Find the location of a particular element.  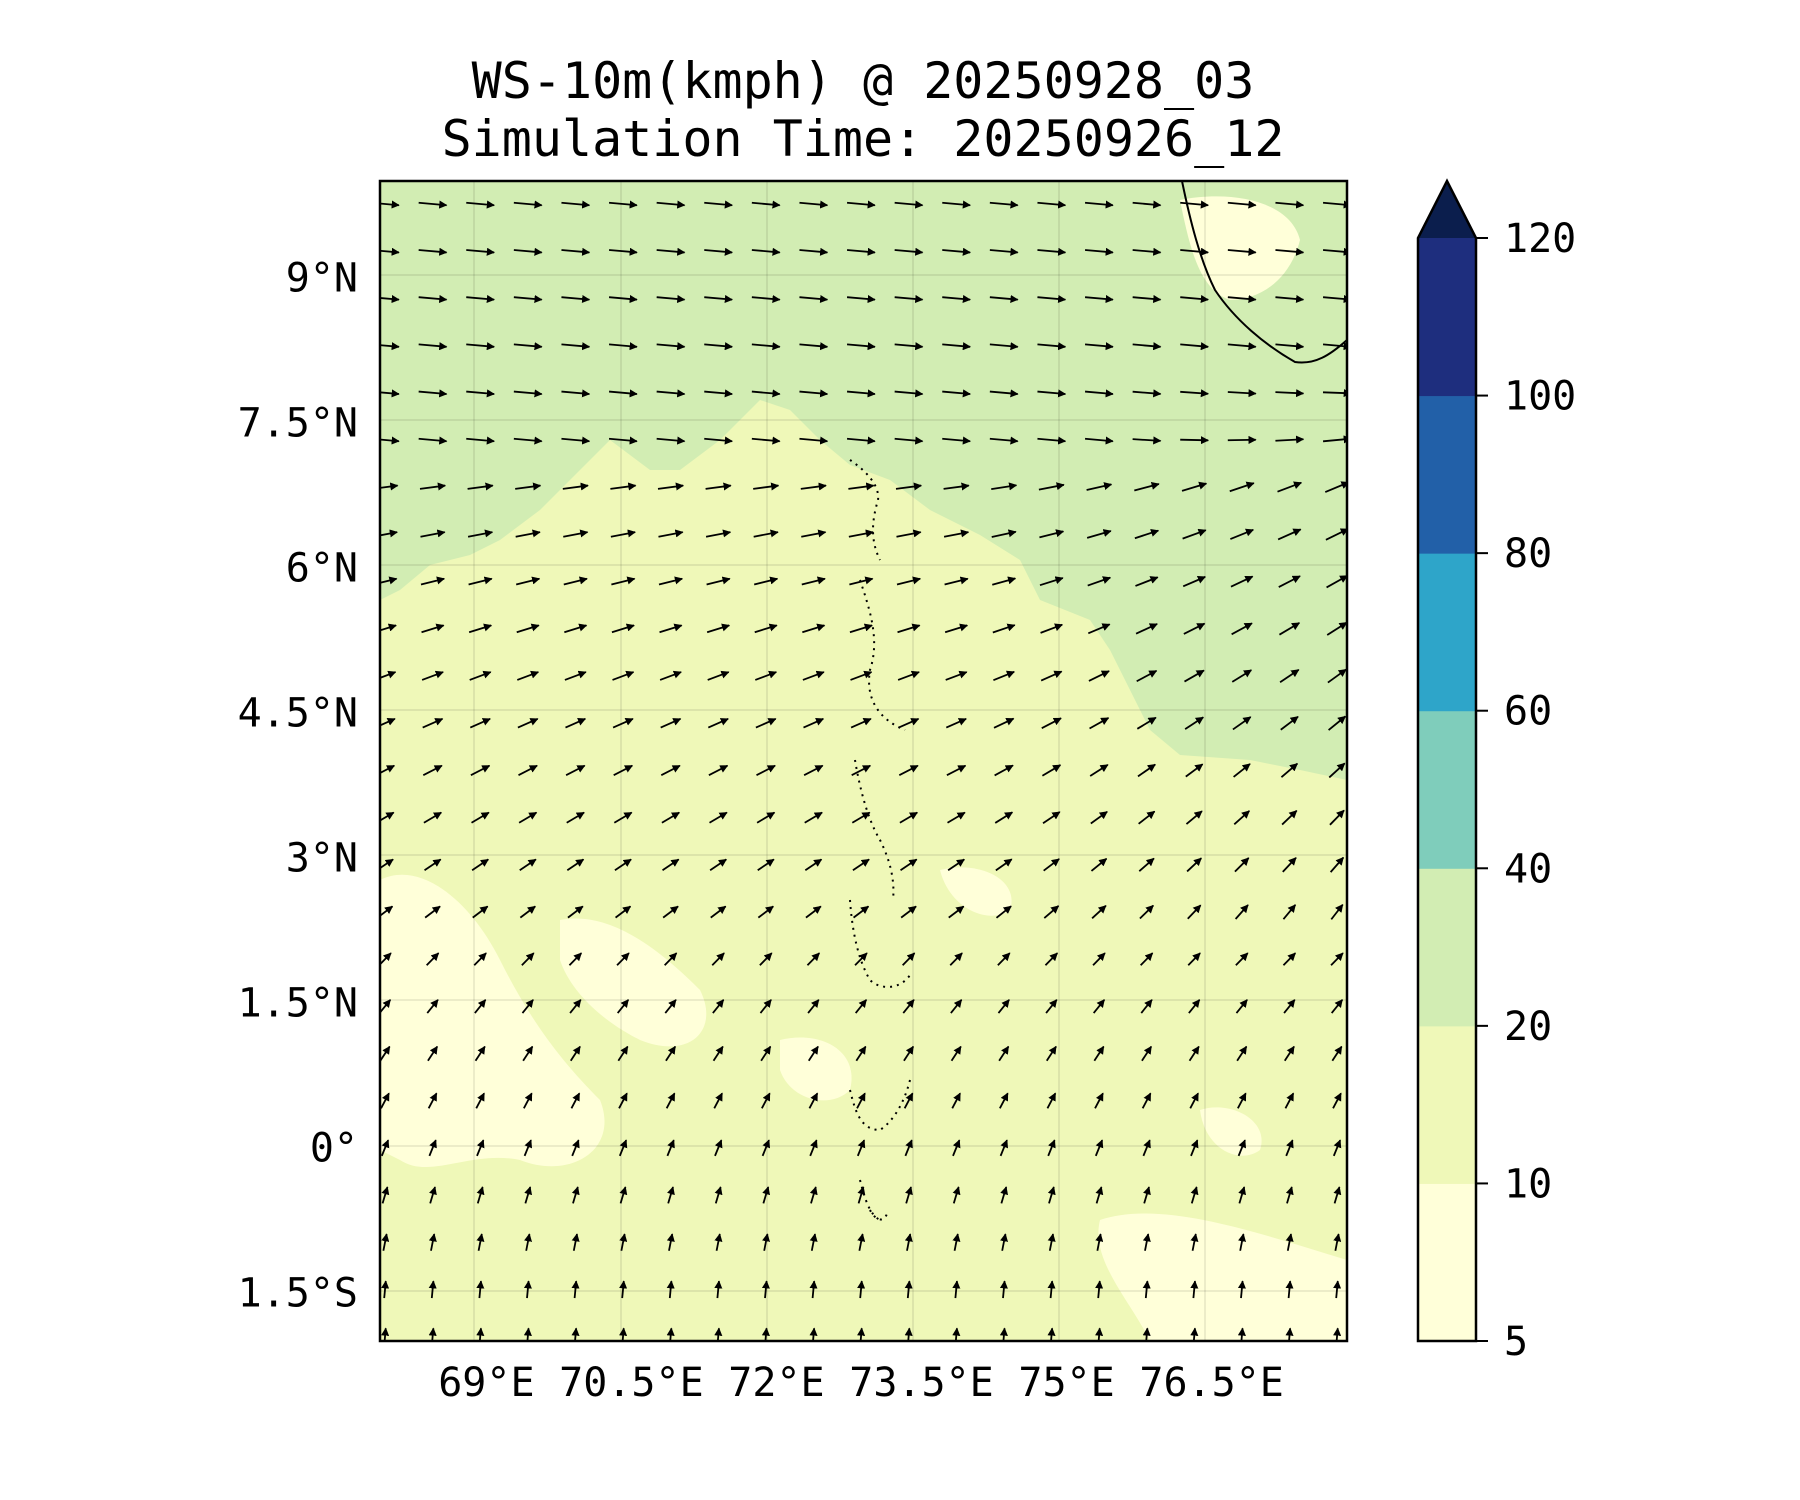

lat-tick-label: 1.5°S is located at coordinates (298, 1294).